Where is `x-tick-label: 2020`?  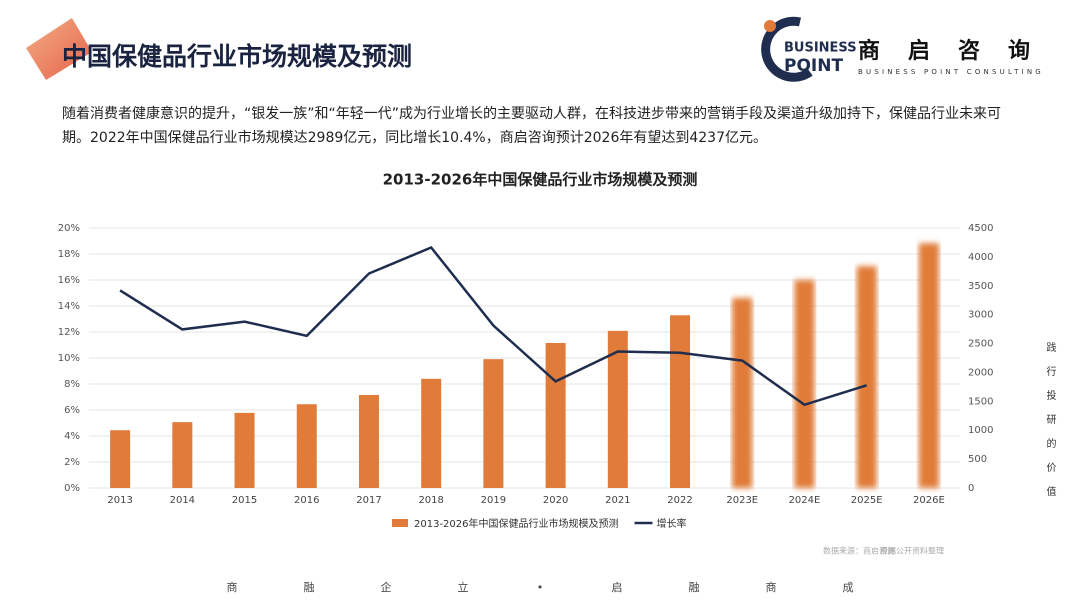
x-tick-label: 2020 is located at coordinates (555, 500).